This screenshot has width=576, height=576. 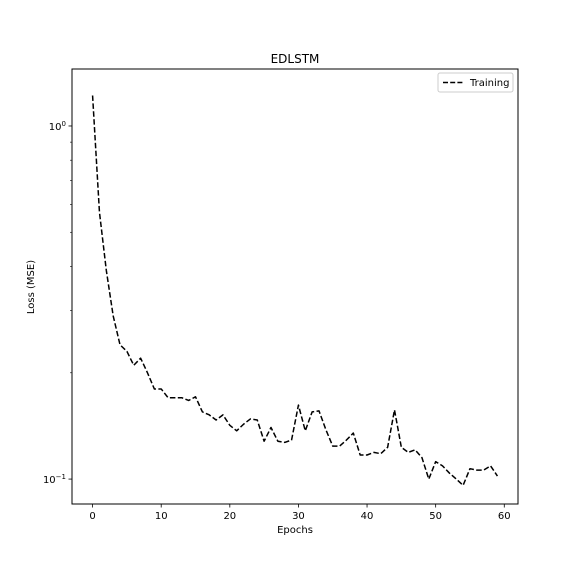 What do you see at coordinates (489, 83) in the screenshot?
I see `legend-label-training: Training` at bounding box center [489, 83].